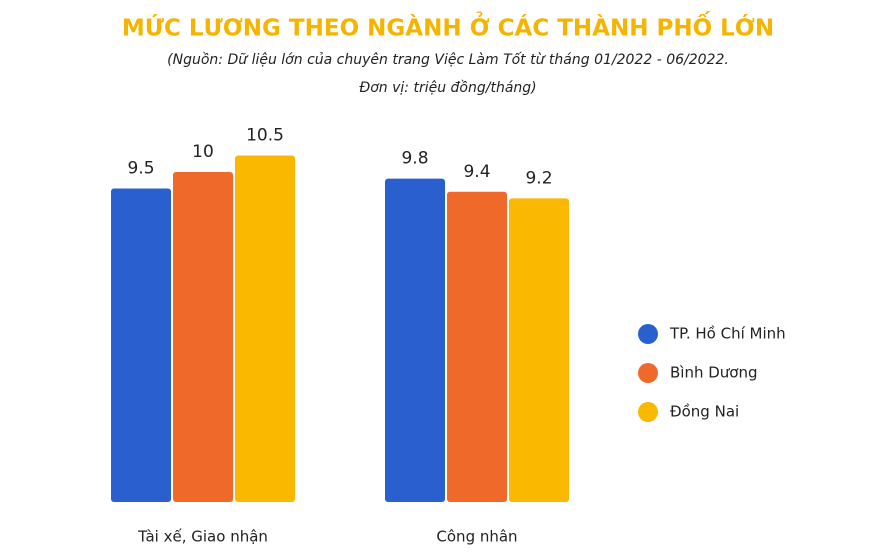 This screenshot has width=889, height=559. What do you see at coordinates (538, 178) in the screenshot?
I see `value-label: 9.2` at bounding box center [538, 178].